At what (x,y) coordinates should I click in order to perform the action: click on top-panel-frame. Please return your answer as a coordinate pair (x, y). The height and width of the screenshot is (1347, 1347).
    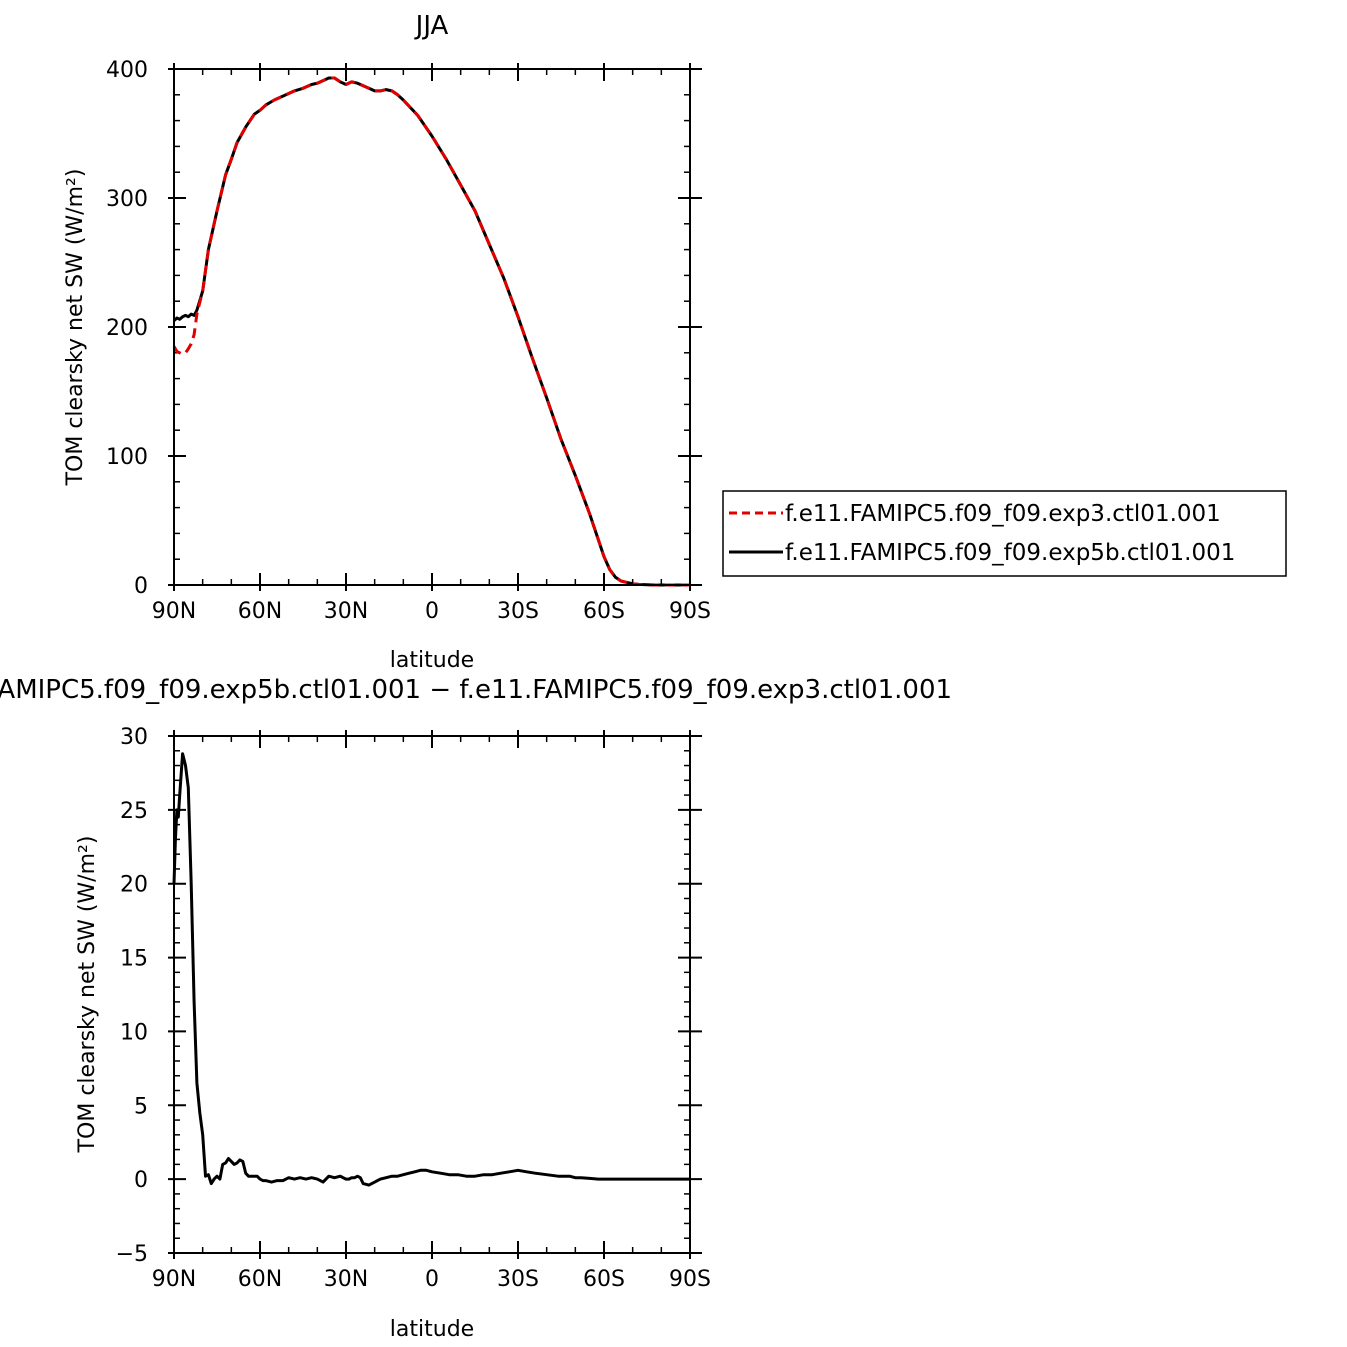
    Looking at the image, I should click on (432, 327).